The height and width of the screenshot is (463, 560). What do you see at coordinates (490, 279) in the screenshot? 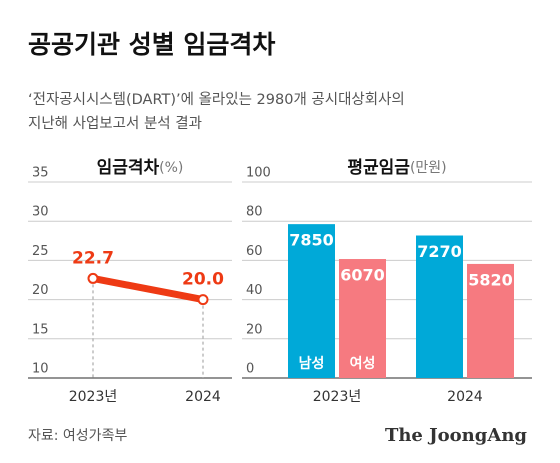
I see `data-label: 5820` at bounding box center [490, 279].